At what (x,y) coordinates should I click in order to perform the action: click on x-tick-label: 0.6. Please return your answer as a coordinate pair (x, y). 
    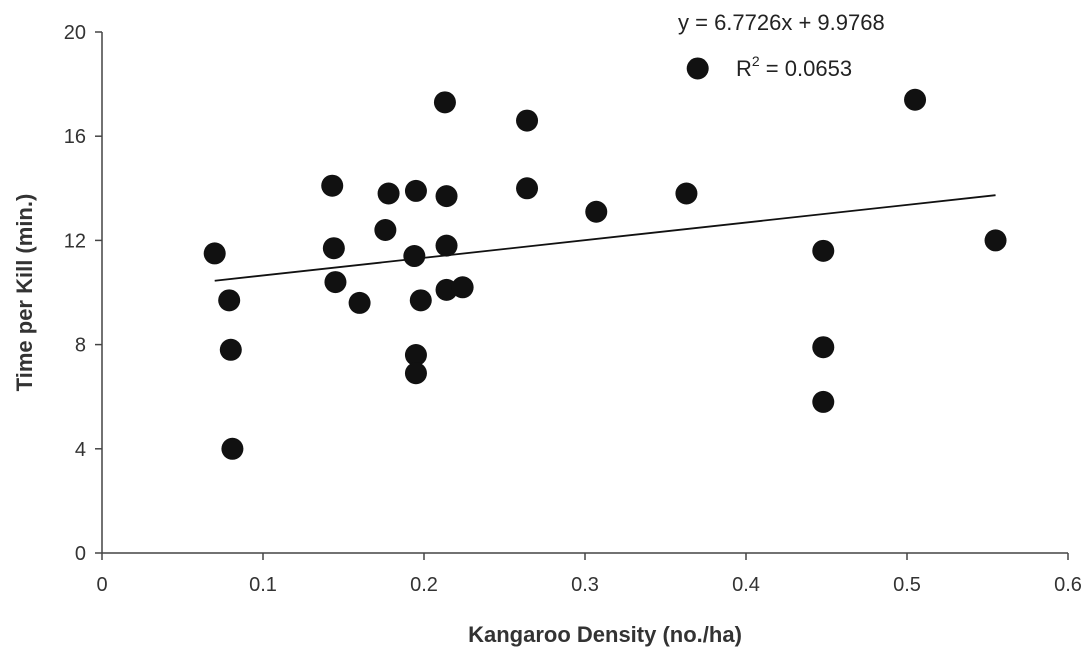
    Looking at the image, I should click on (1068, 585).